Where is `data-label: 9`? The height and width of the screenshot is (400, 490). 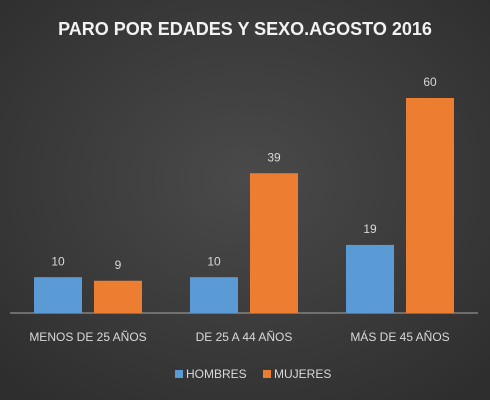
data-label: 9 is located at coordinates (118, 265).